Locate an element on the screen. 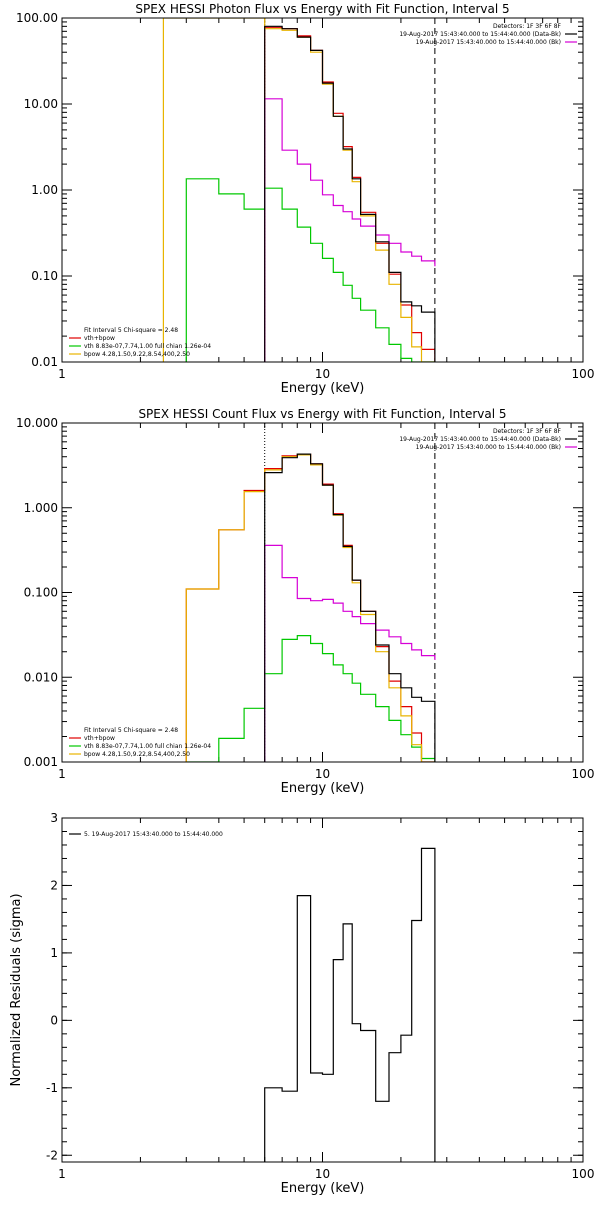 This screenshot has height=1205, width=600. y-tick-label: 1.00 is located at coordinates (44, 190).